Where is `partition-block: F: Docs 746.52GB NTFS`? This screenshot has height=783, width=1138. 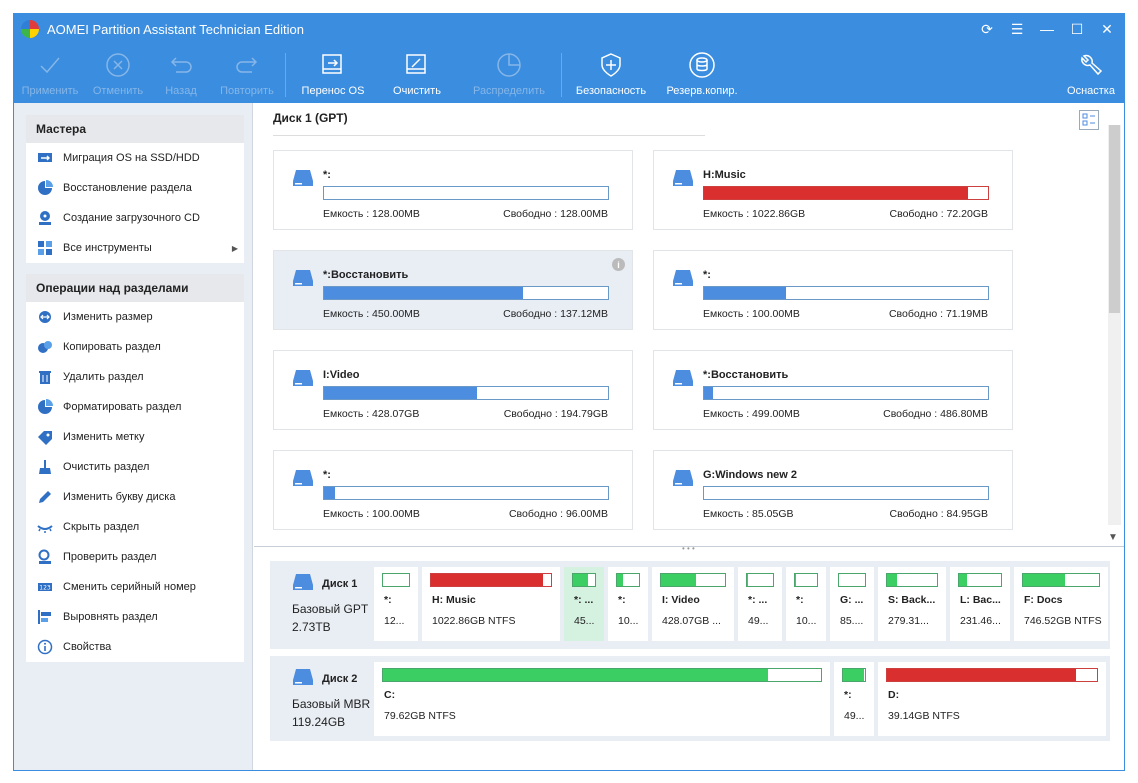
partition-block: F: Docs 746.52GB NTFS is located at coordinates (1061, 604).